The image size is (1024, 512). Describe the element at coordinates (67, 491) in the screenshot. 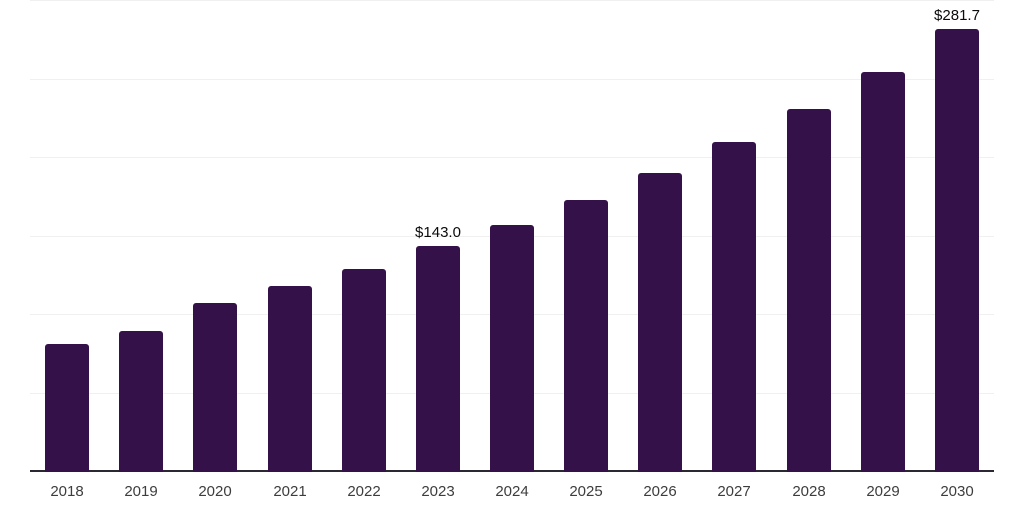

I see `x-tick-2018: 2018` at that location.